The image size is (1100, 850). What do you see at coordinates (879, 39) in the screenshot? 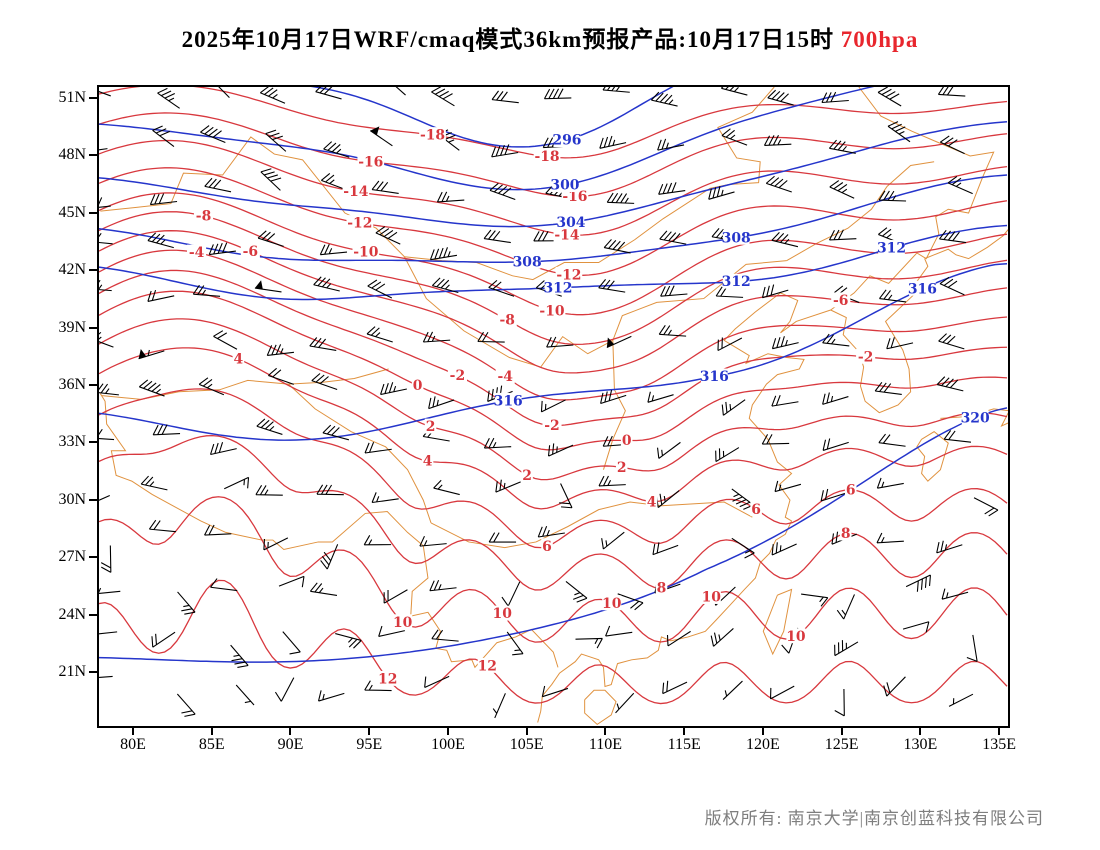
I see `title-pressure-level: 700hpa` at bounding box center [879, 39].